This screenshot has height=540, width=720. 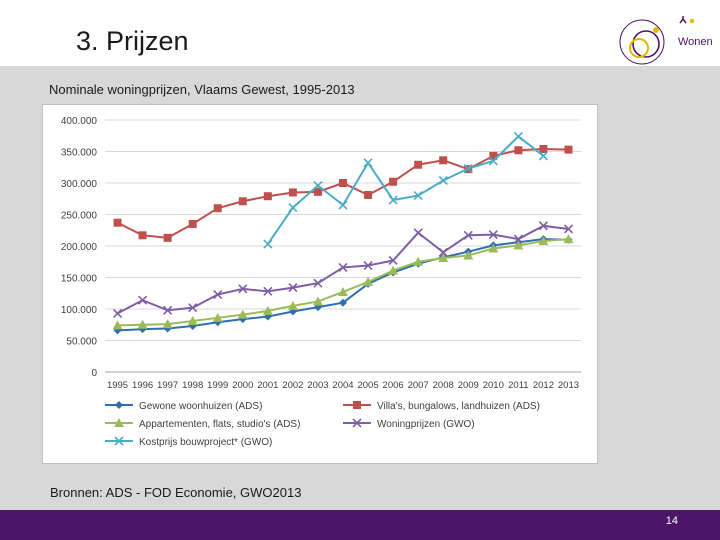 What do you see at coordinates (79, 184) in the screenshot?
I see `y-tick-label: 300.000` at bounding box center [79, 184].